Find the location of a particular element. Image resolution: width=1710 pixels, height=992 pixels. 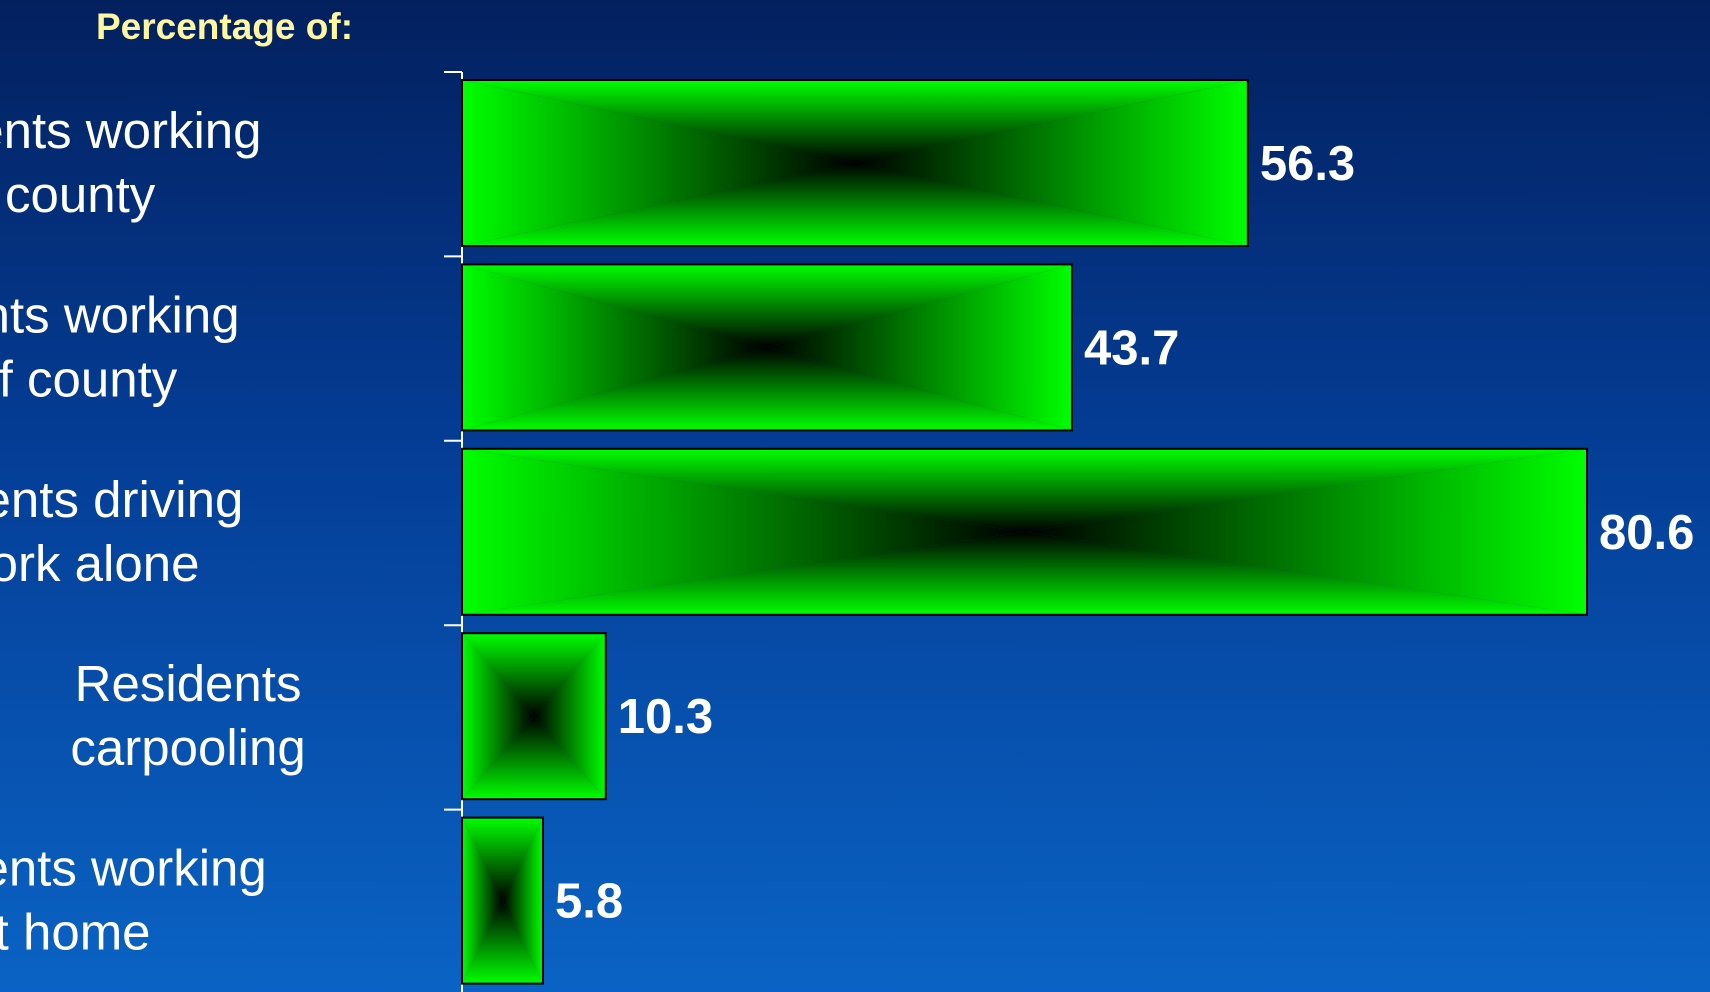

category-label-line: Residents driving is located at coordinates (121, 499).